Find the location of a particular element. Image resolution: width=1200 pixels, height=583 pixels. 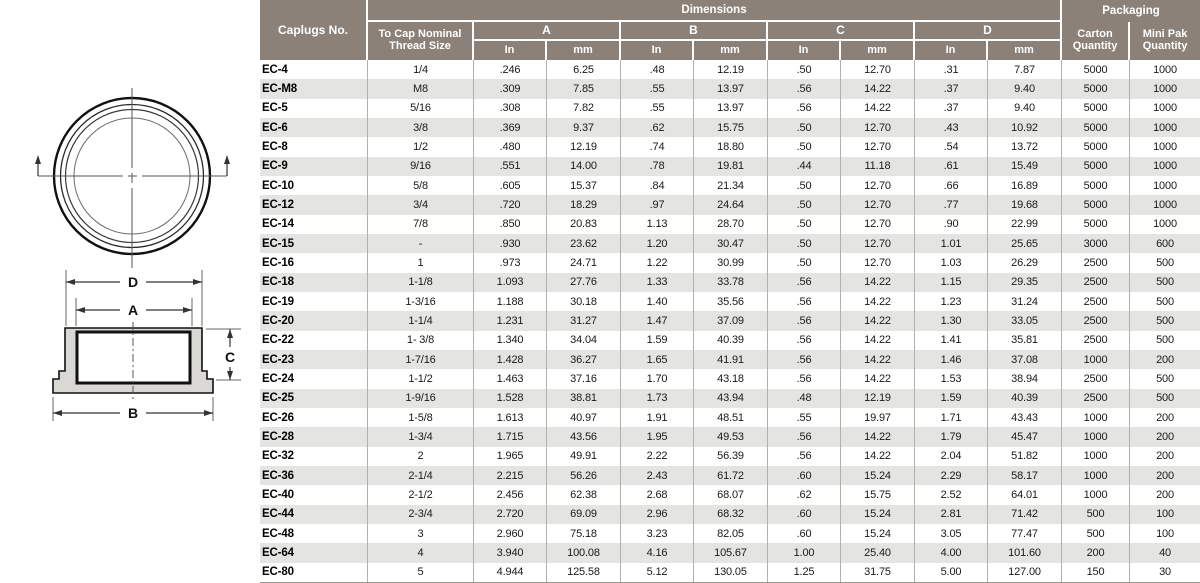

dim-label-b: B is located at coordinates (133, 413).